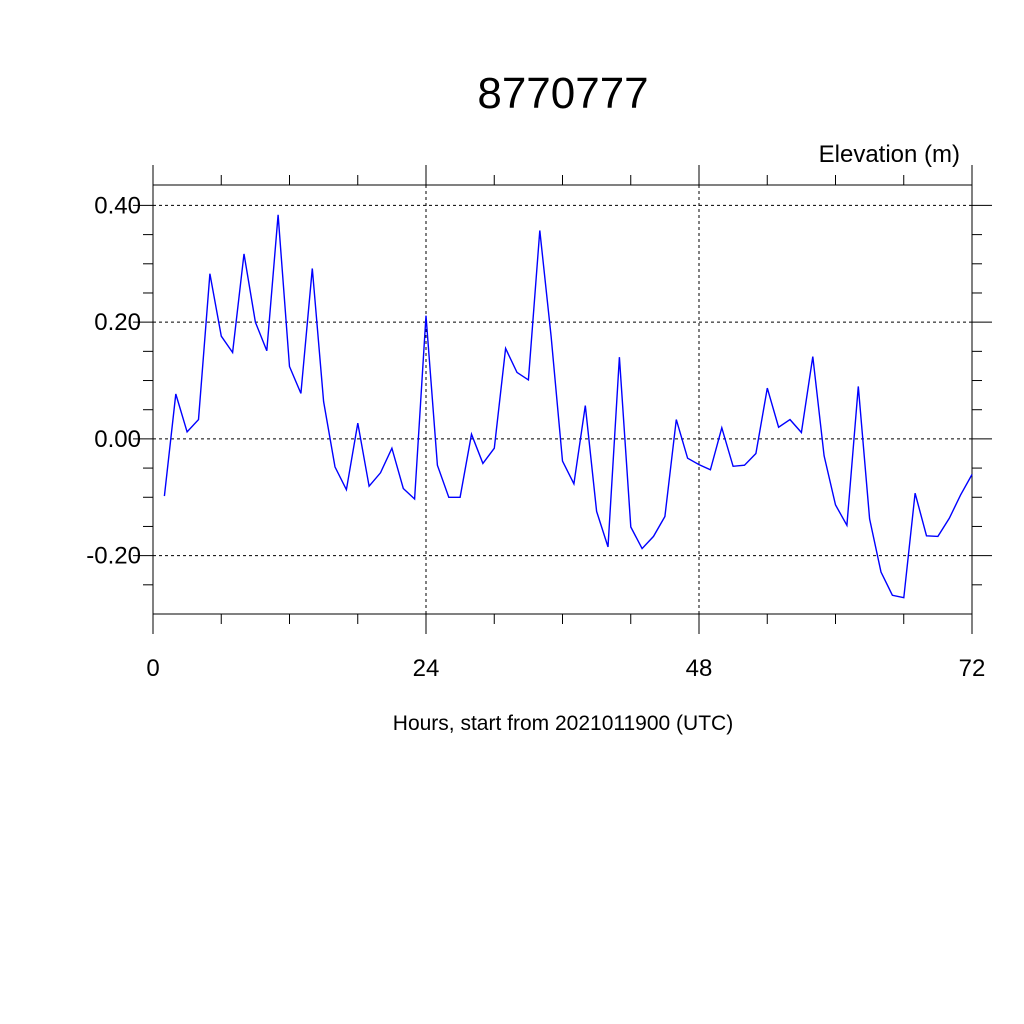  Describe the element at coordinates (117, 439) in the screenshot. I see `y-tick-label: 0.00` at that location.